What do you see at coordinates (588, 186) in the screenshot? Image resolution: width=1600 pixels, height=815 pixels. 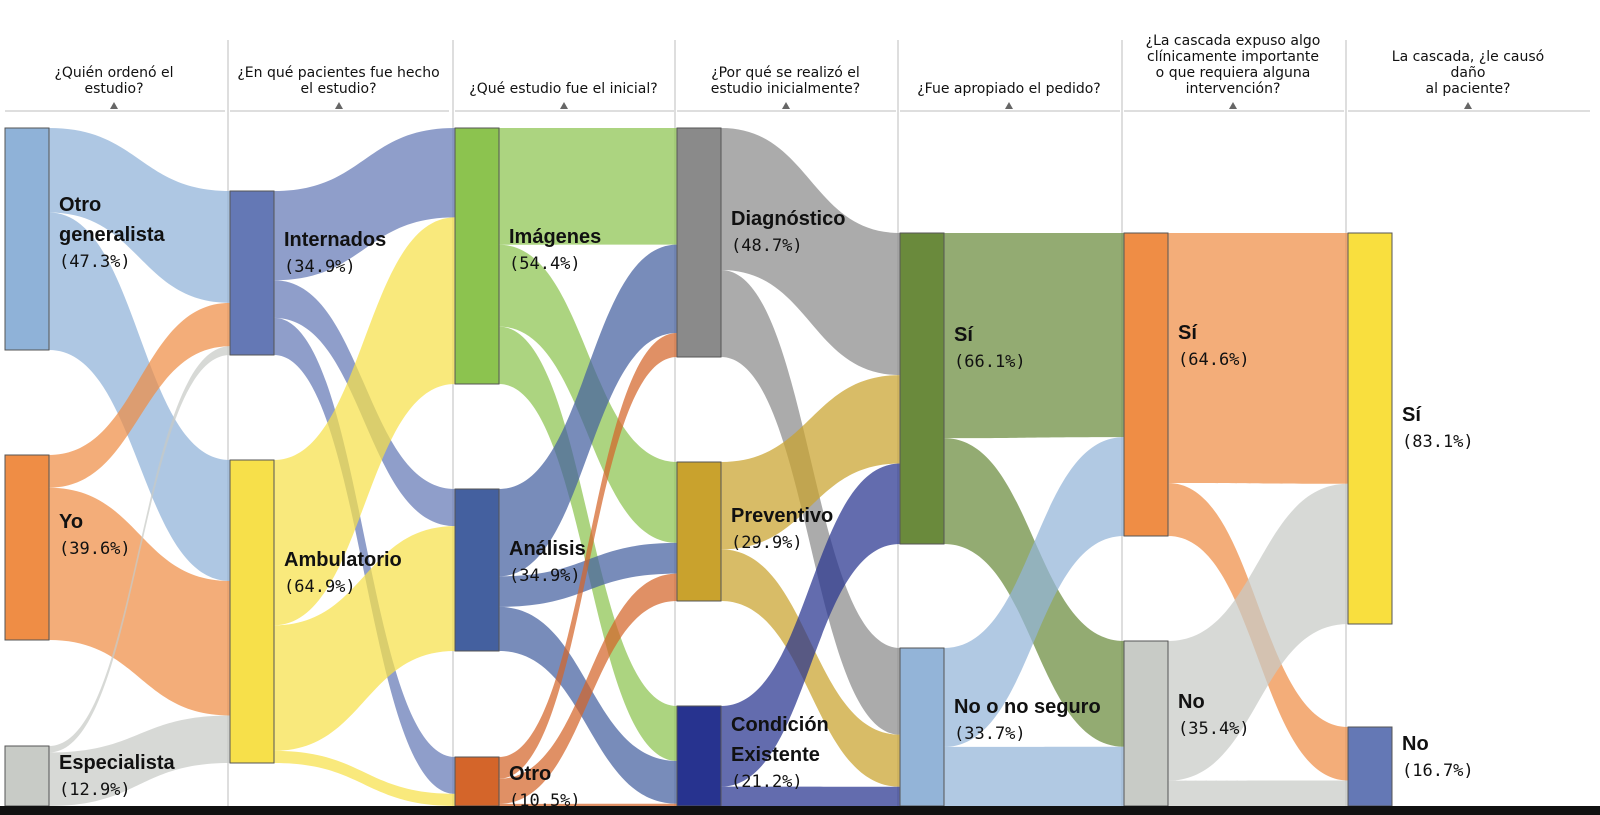 I see `flow-img-to-diag` at bounding box center [588, 186].